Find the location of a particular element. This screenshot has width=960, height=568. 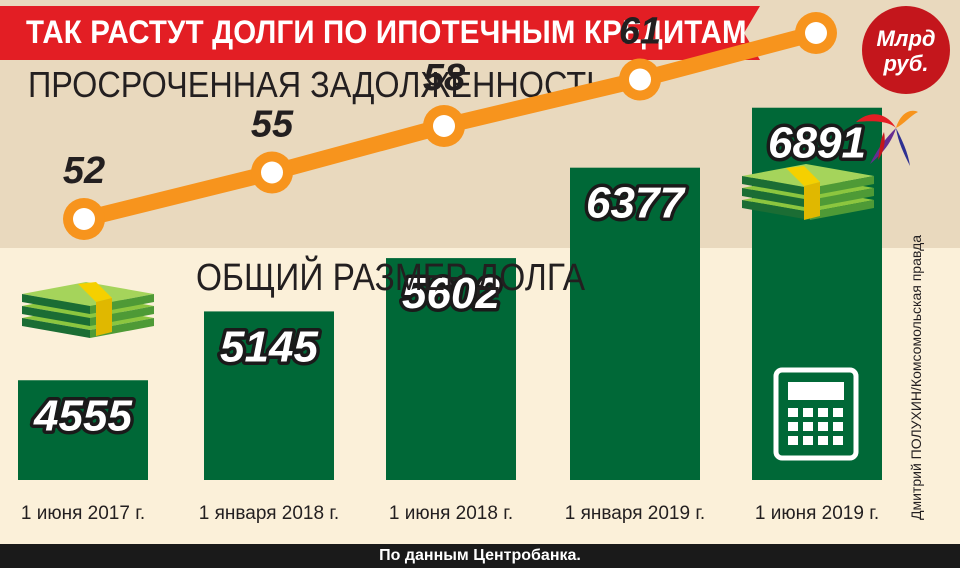

overdue-value-label: 55 is located at coordinates (272, 125).